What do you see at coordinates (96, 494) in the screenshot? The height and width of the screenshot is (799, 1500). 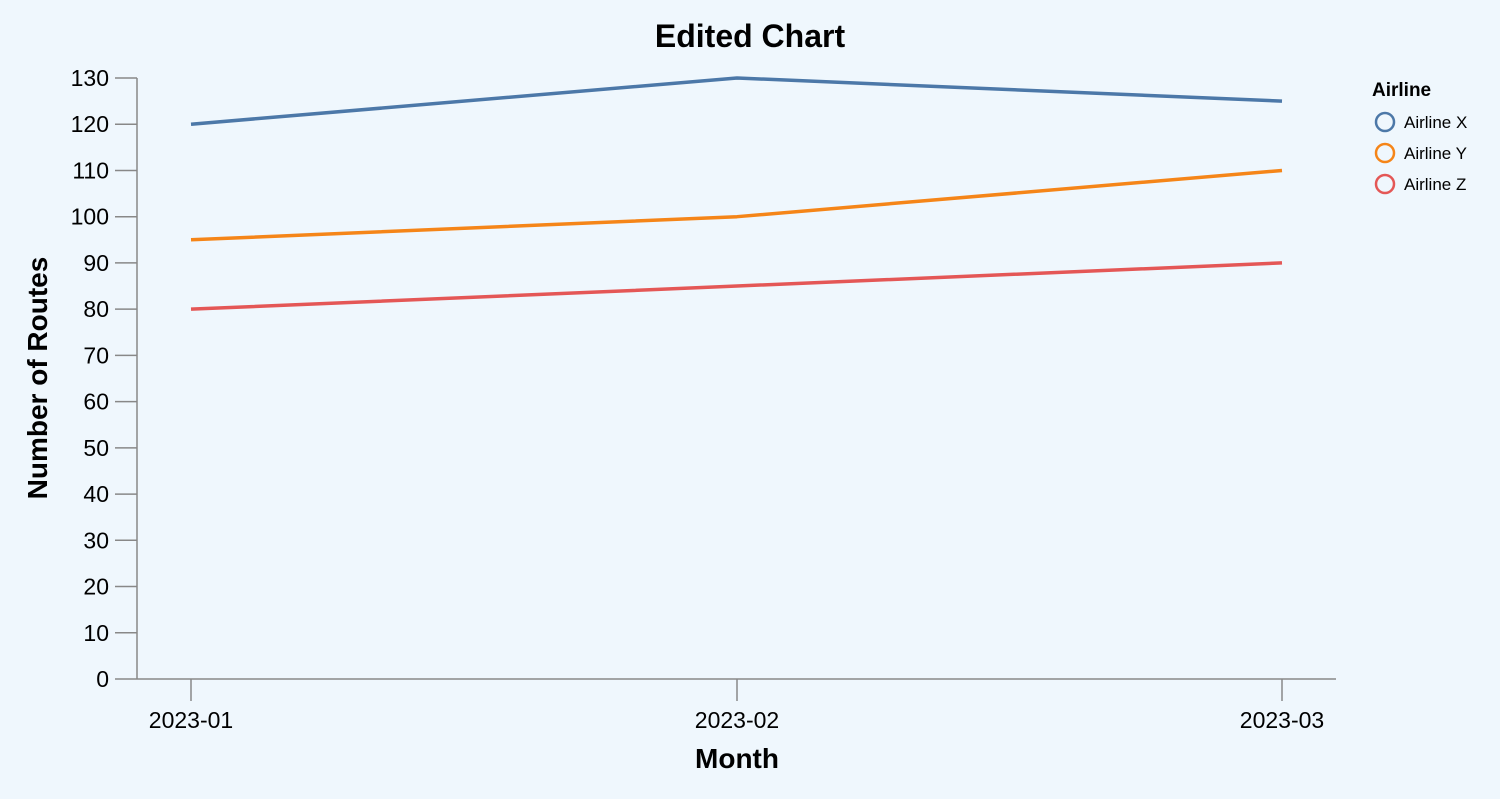 I see `y-tick-label: 40` at bounding box center [96, 494].